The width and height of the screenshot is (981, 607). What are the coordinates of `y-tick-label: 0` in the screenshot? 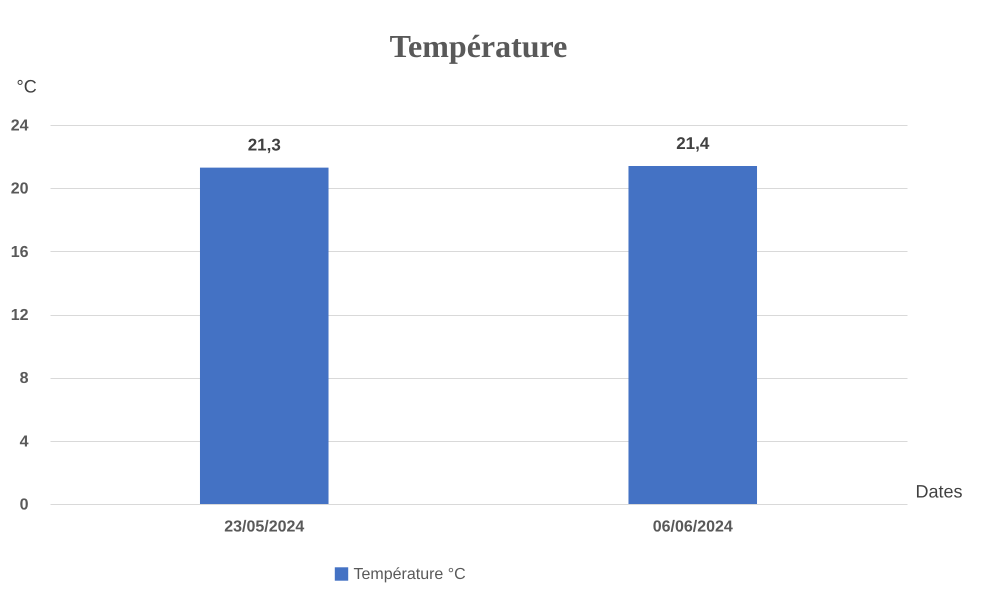 It's located at (24, 505).